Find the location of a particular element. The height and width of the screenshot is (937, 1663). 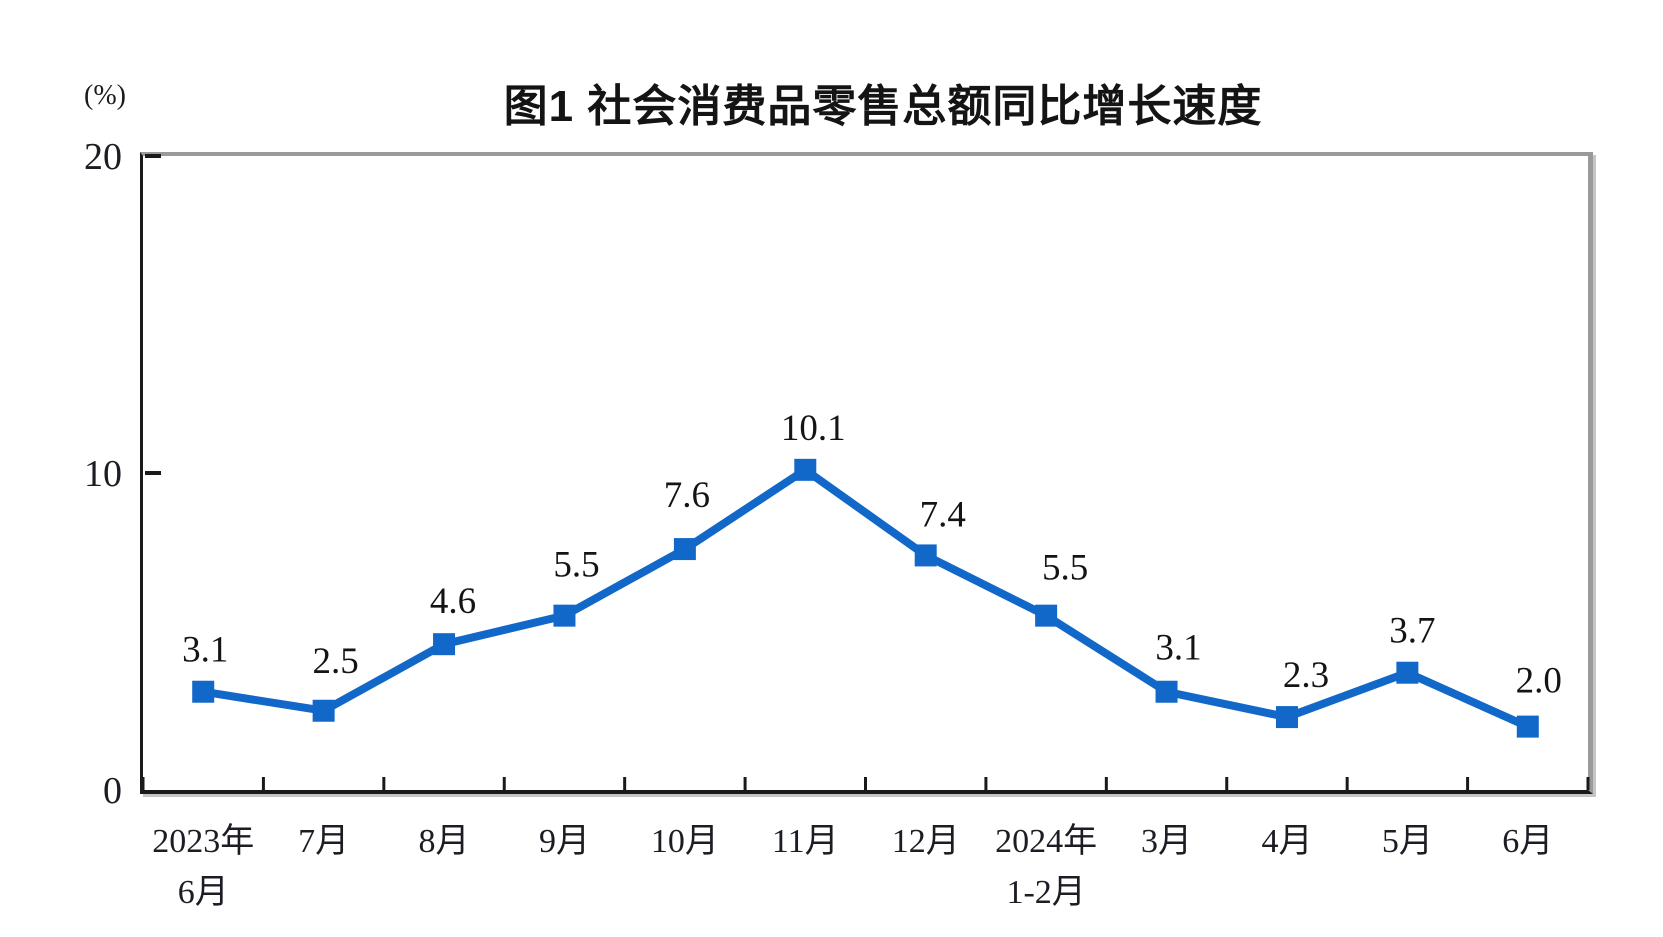

y-axis-labels: 0 10 20 is located at coordinates (103, 474).